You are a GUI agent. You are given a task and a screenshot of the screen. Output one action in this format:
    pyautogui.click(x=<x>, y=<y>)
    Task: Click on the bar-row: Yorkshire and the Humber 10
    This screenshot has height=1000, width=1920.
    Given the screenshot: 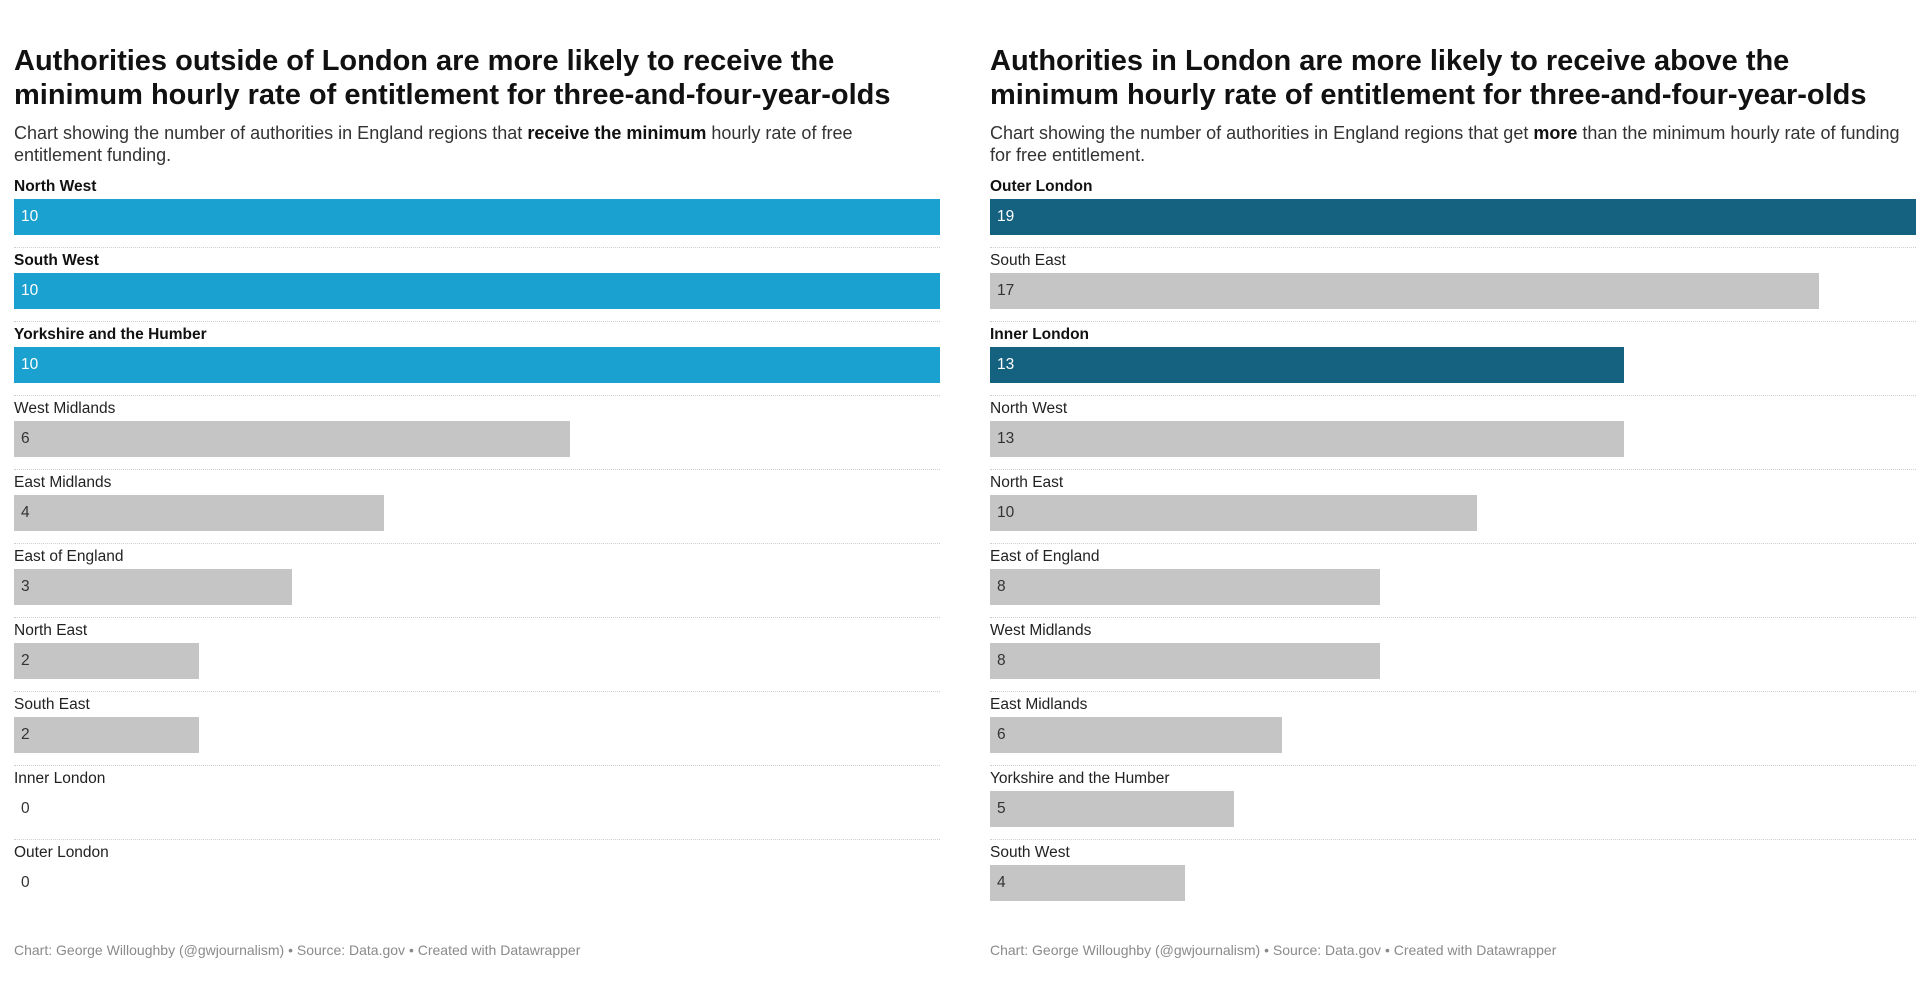 What is the action you would take?
    pyautogui.click(x=477, y=359)
    